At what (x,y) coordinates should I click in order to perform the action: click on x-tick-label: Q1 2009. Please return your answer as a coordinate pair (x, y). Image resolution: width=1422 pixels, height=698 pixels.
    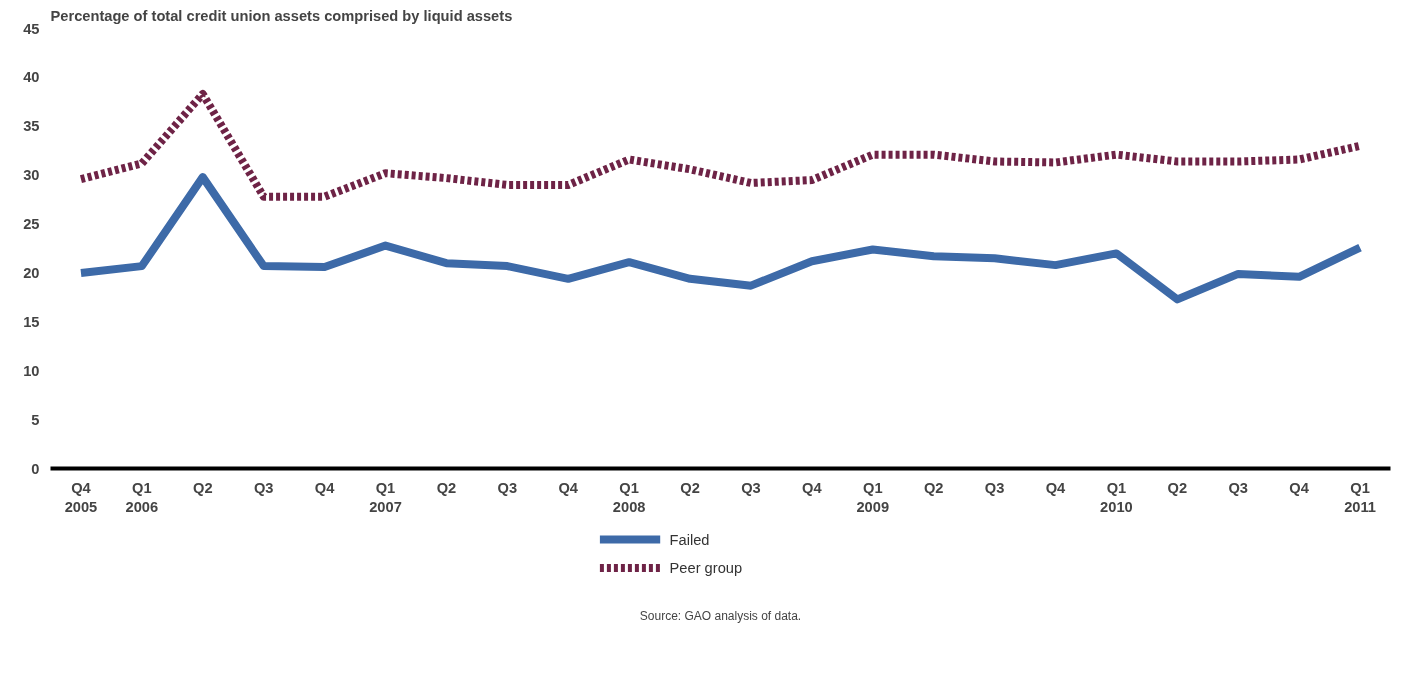
    Looking at the image, I should click on (873, 497).